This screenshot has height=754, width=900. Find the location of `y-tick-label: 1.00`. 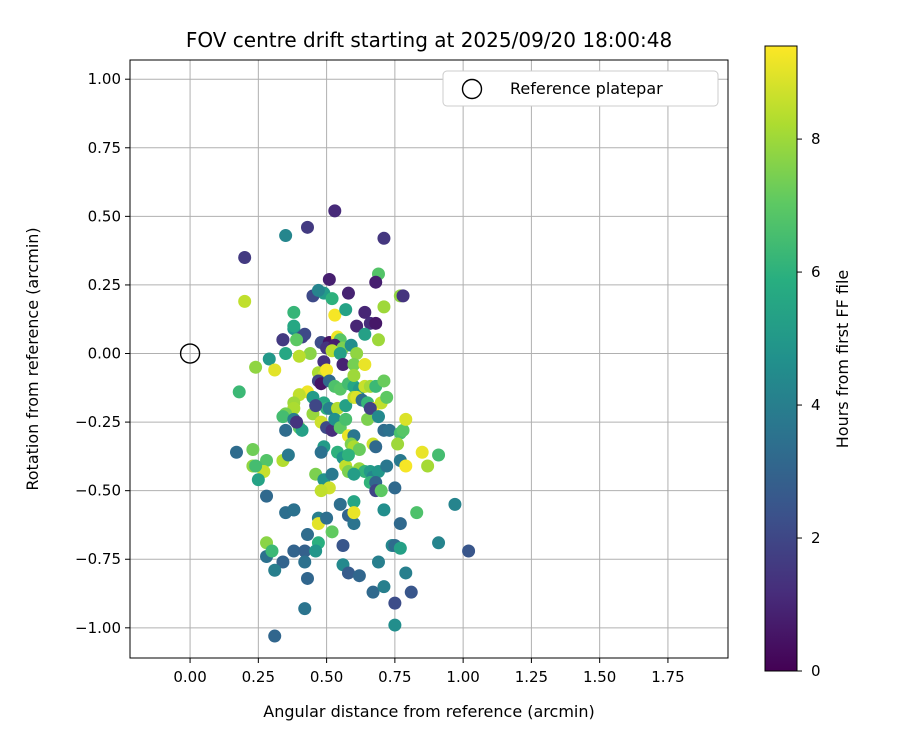

y-tick-label: 1.00 is located at coordinates (104, 79).